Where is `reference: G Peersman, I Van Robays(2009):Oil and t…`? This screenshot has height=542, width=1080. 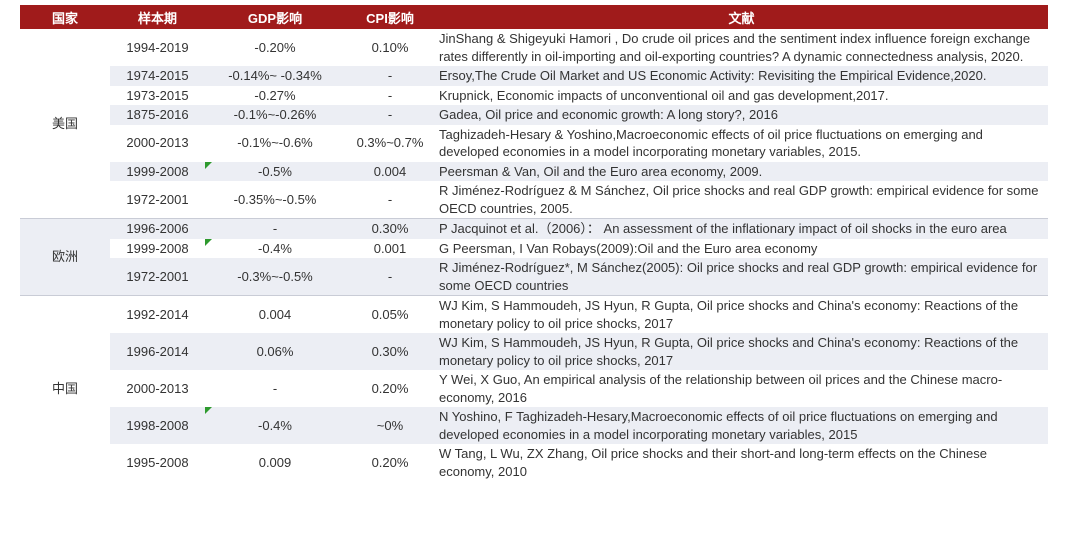 reference: G Peersman, I Van Robays(2009):Oil and t… is located at coordinates (628, 248).